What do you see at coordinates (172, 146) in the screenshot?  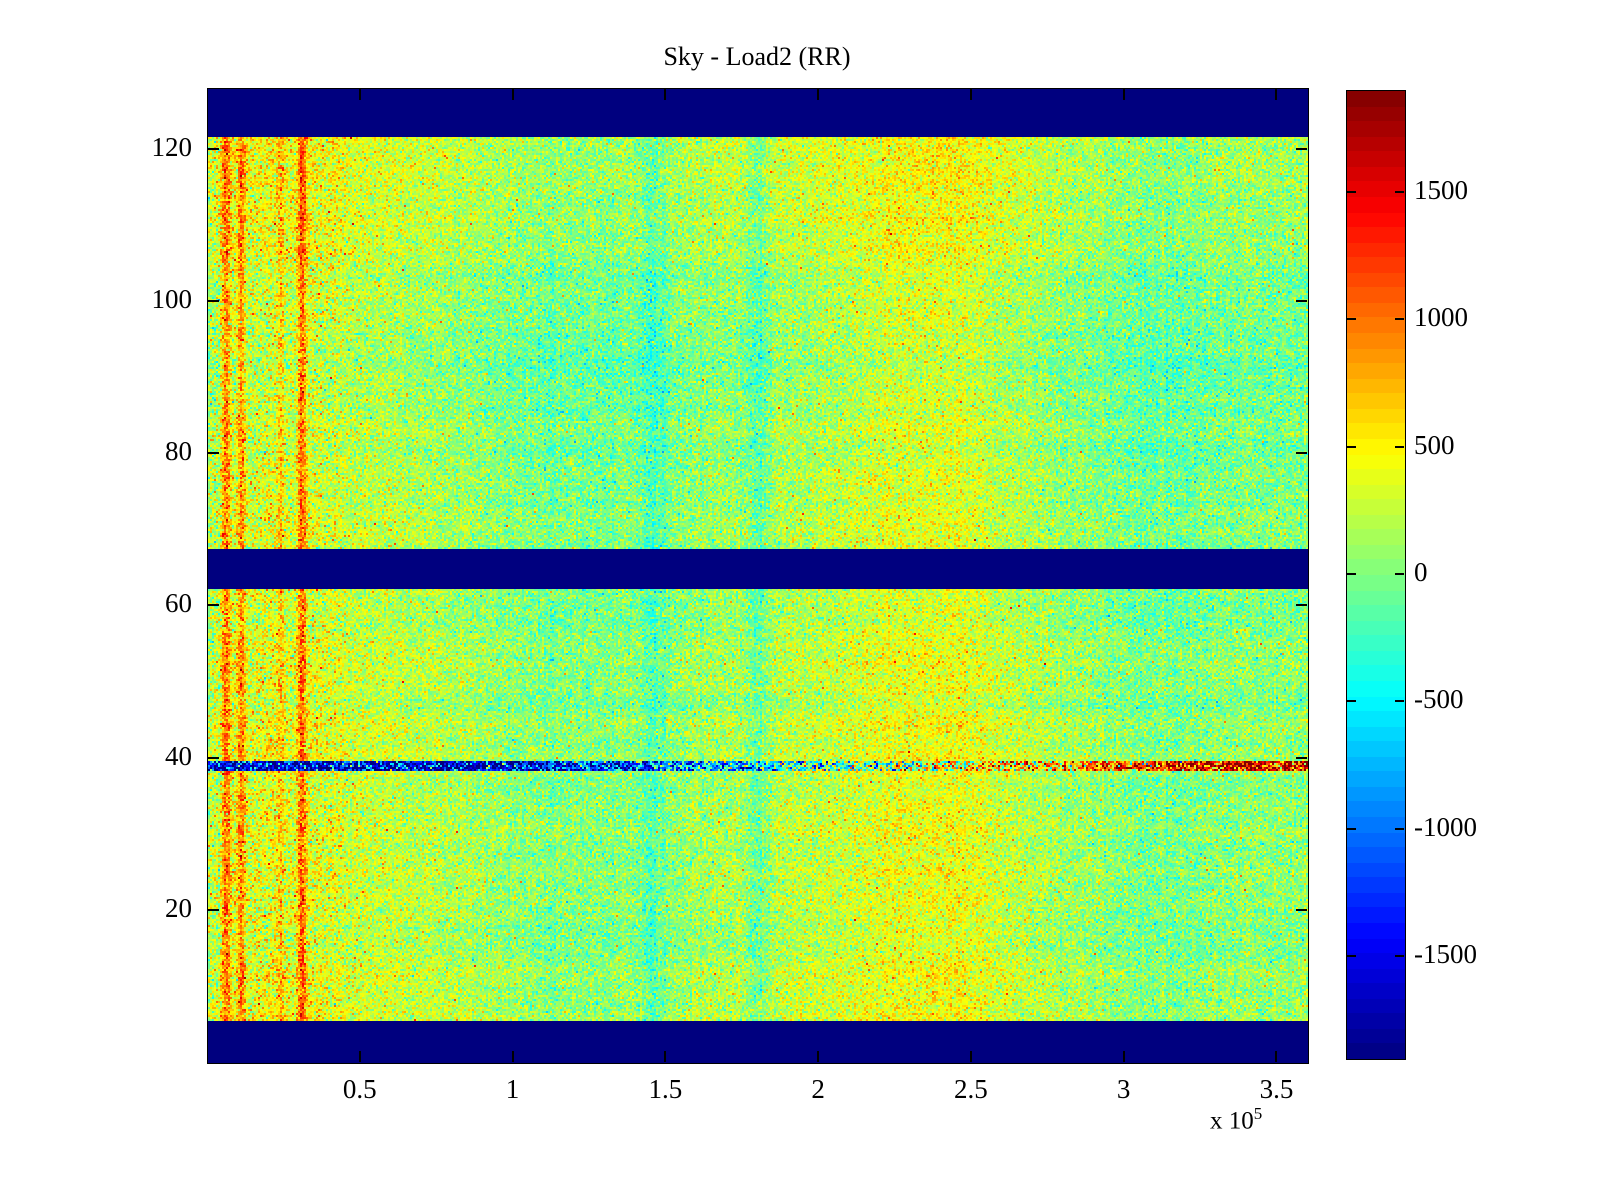 I see `y-tick-label: 120` at bounding box center [172, 146].